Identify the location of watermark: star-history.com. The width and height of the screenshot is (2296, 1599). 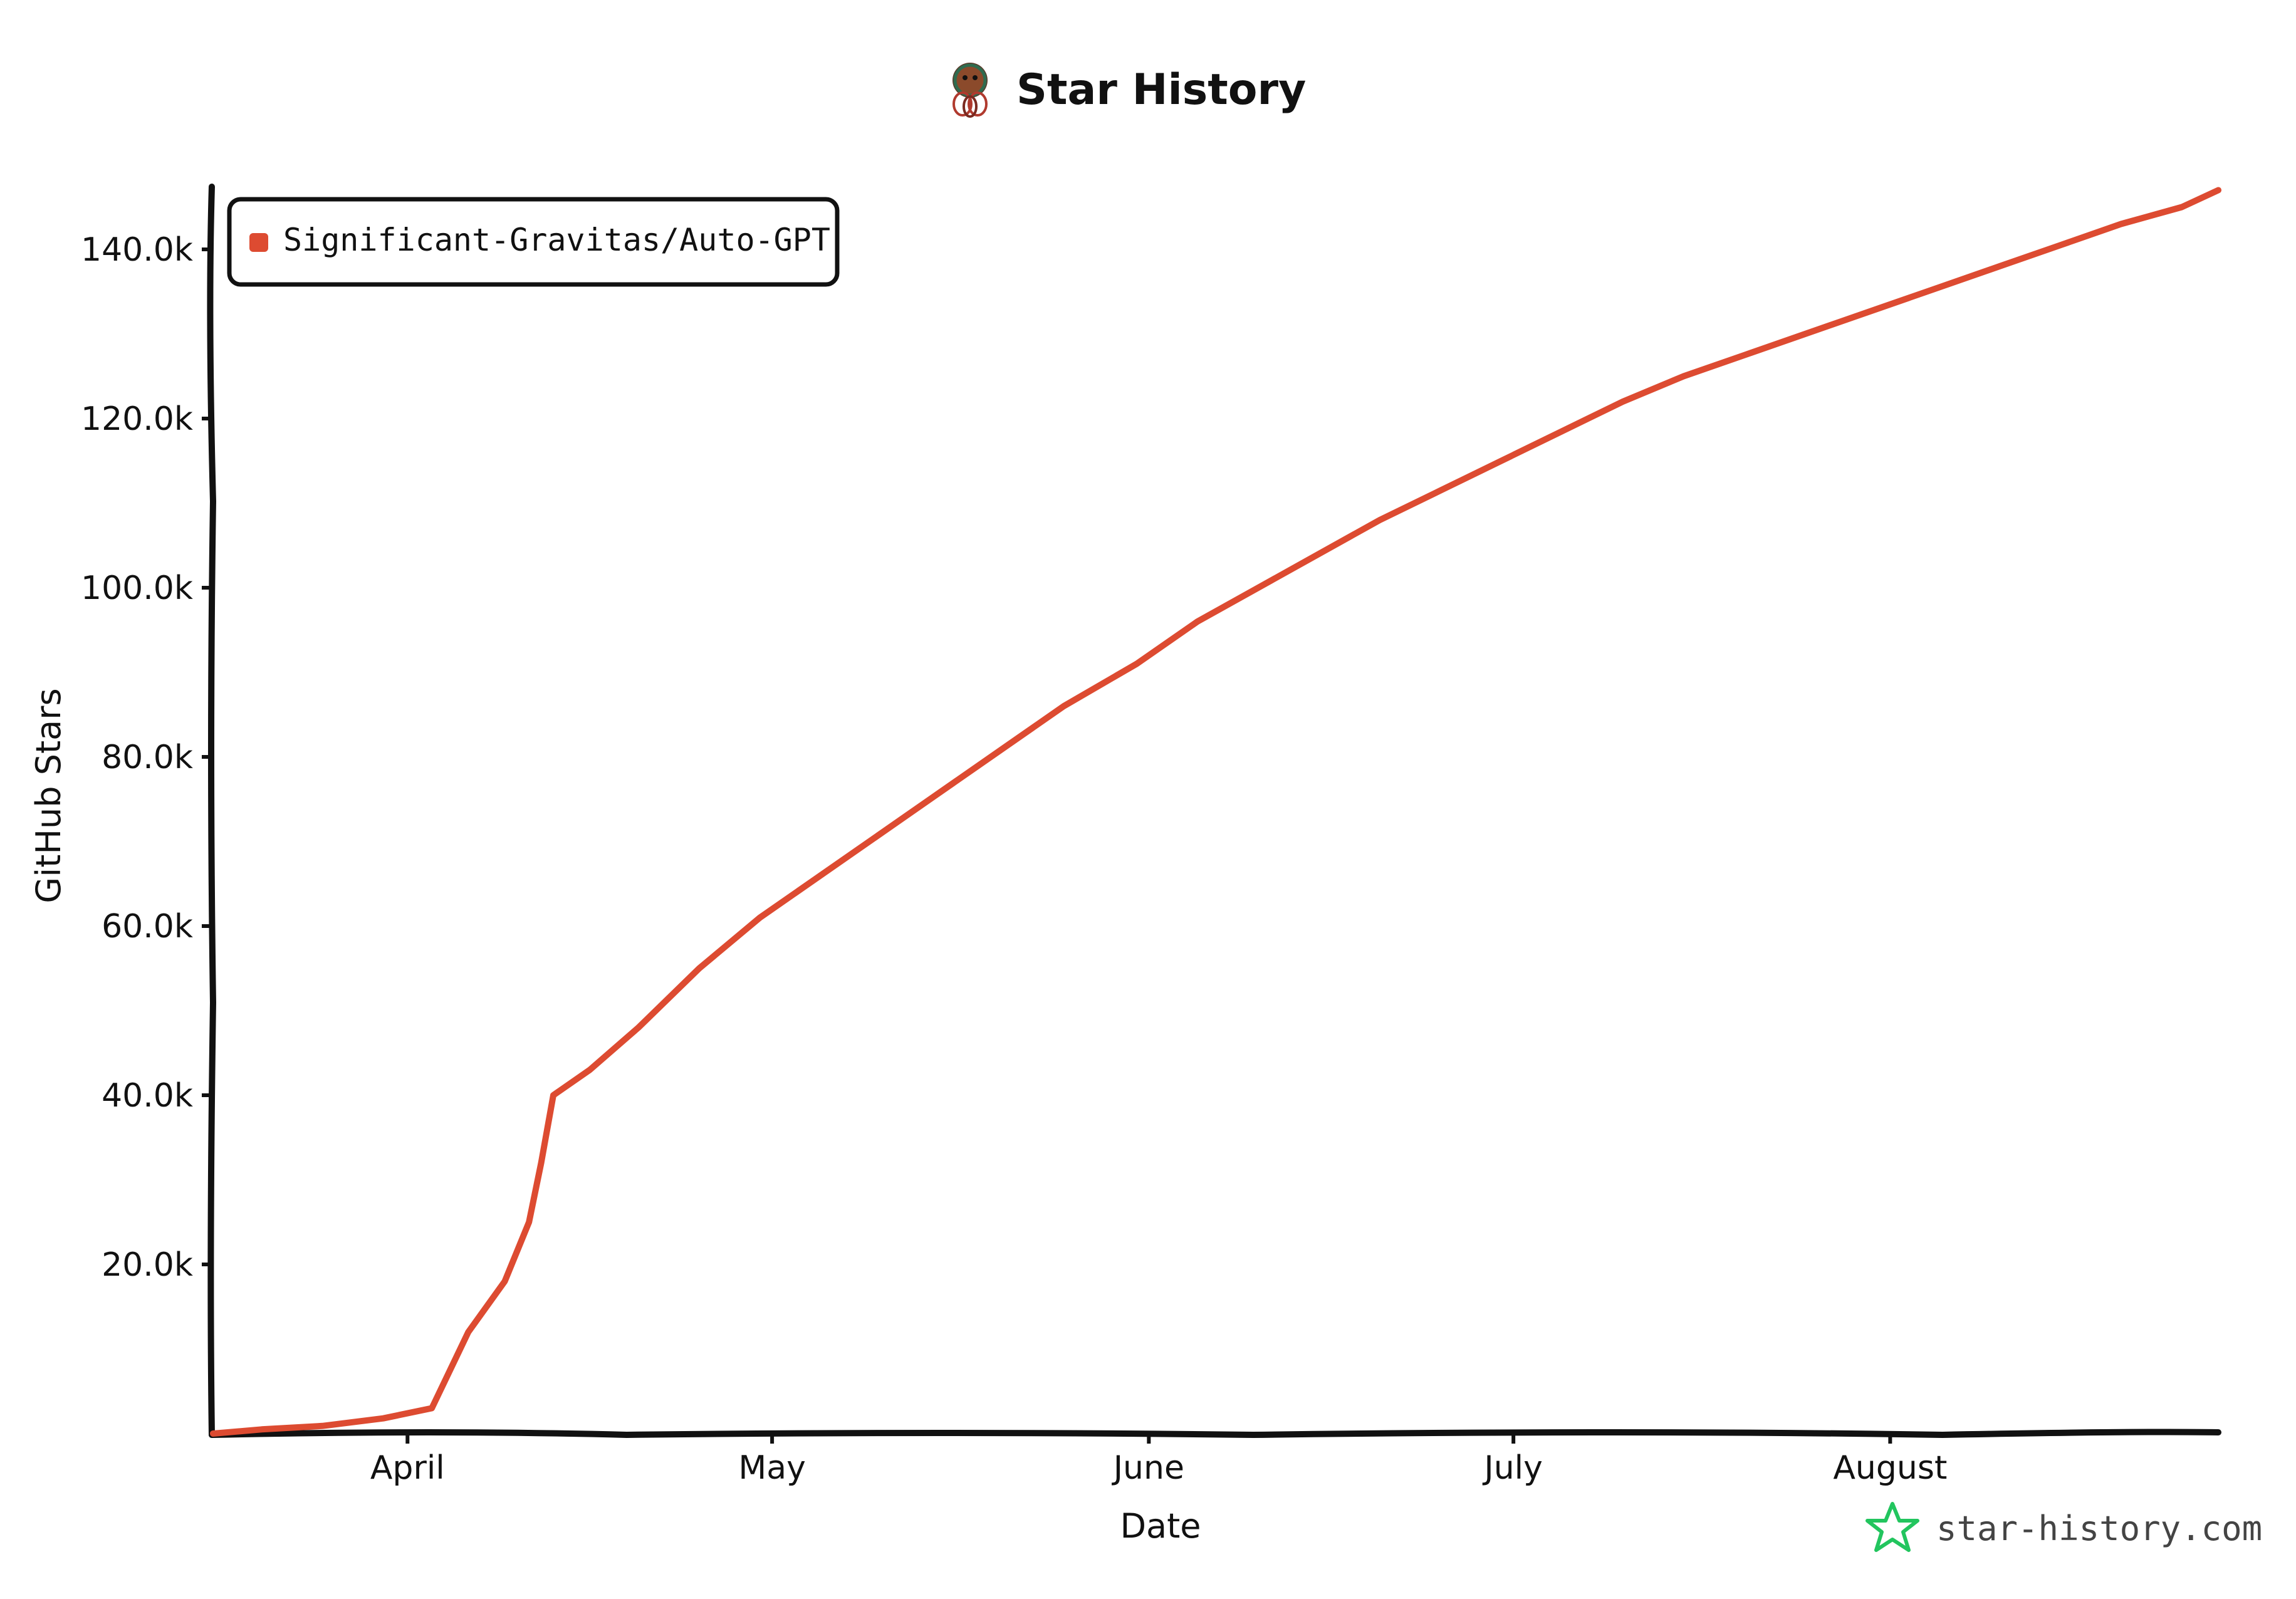
(2064, 1527).